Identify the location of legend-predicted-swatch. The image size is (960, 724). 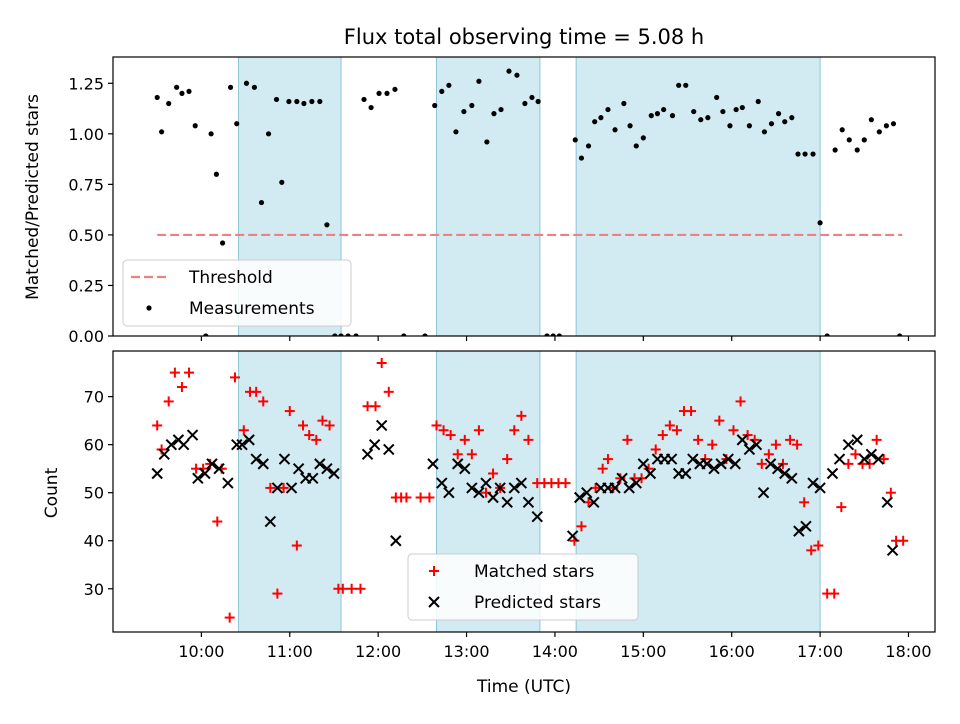
(434, 602).